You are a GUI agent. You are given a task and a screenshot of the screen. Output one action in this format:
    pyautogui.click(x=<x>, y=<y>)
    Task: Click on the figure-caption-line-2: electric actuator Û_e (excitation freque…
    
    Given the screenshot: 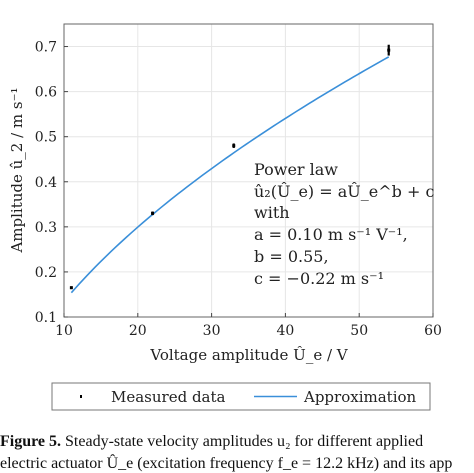 What is the action you would take?
    pyautogui.click(x=226, y=464)
    